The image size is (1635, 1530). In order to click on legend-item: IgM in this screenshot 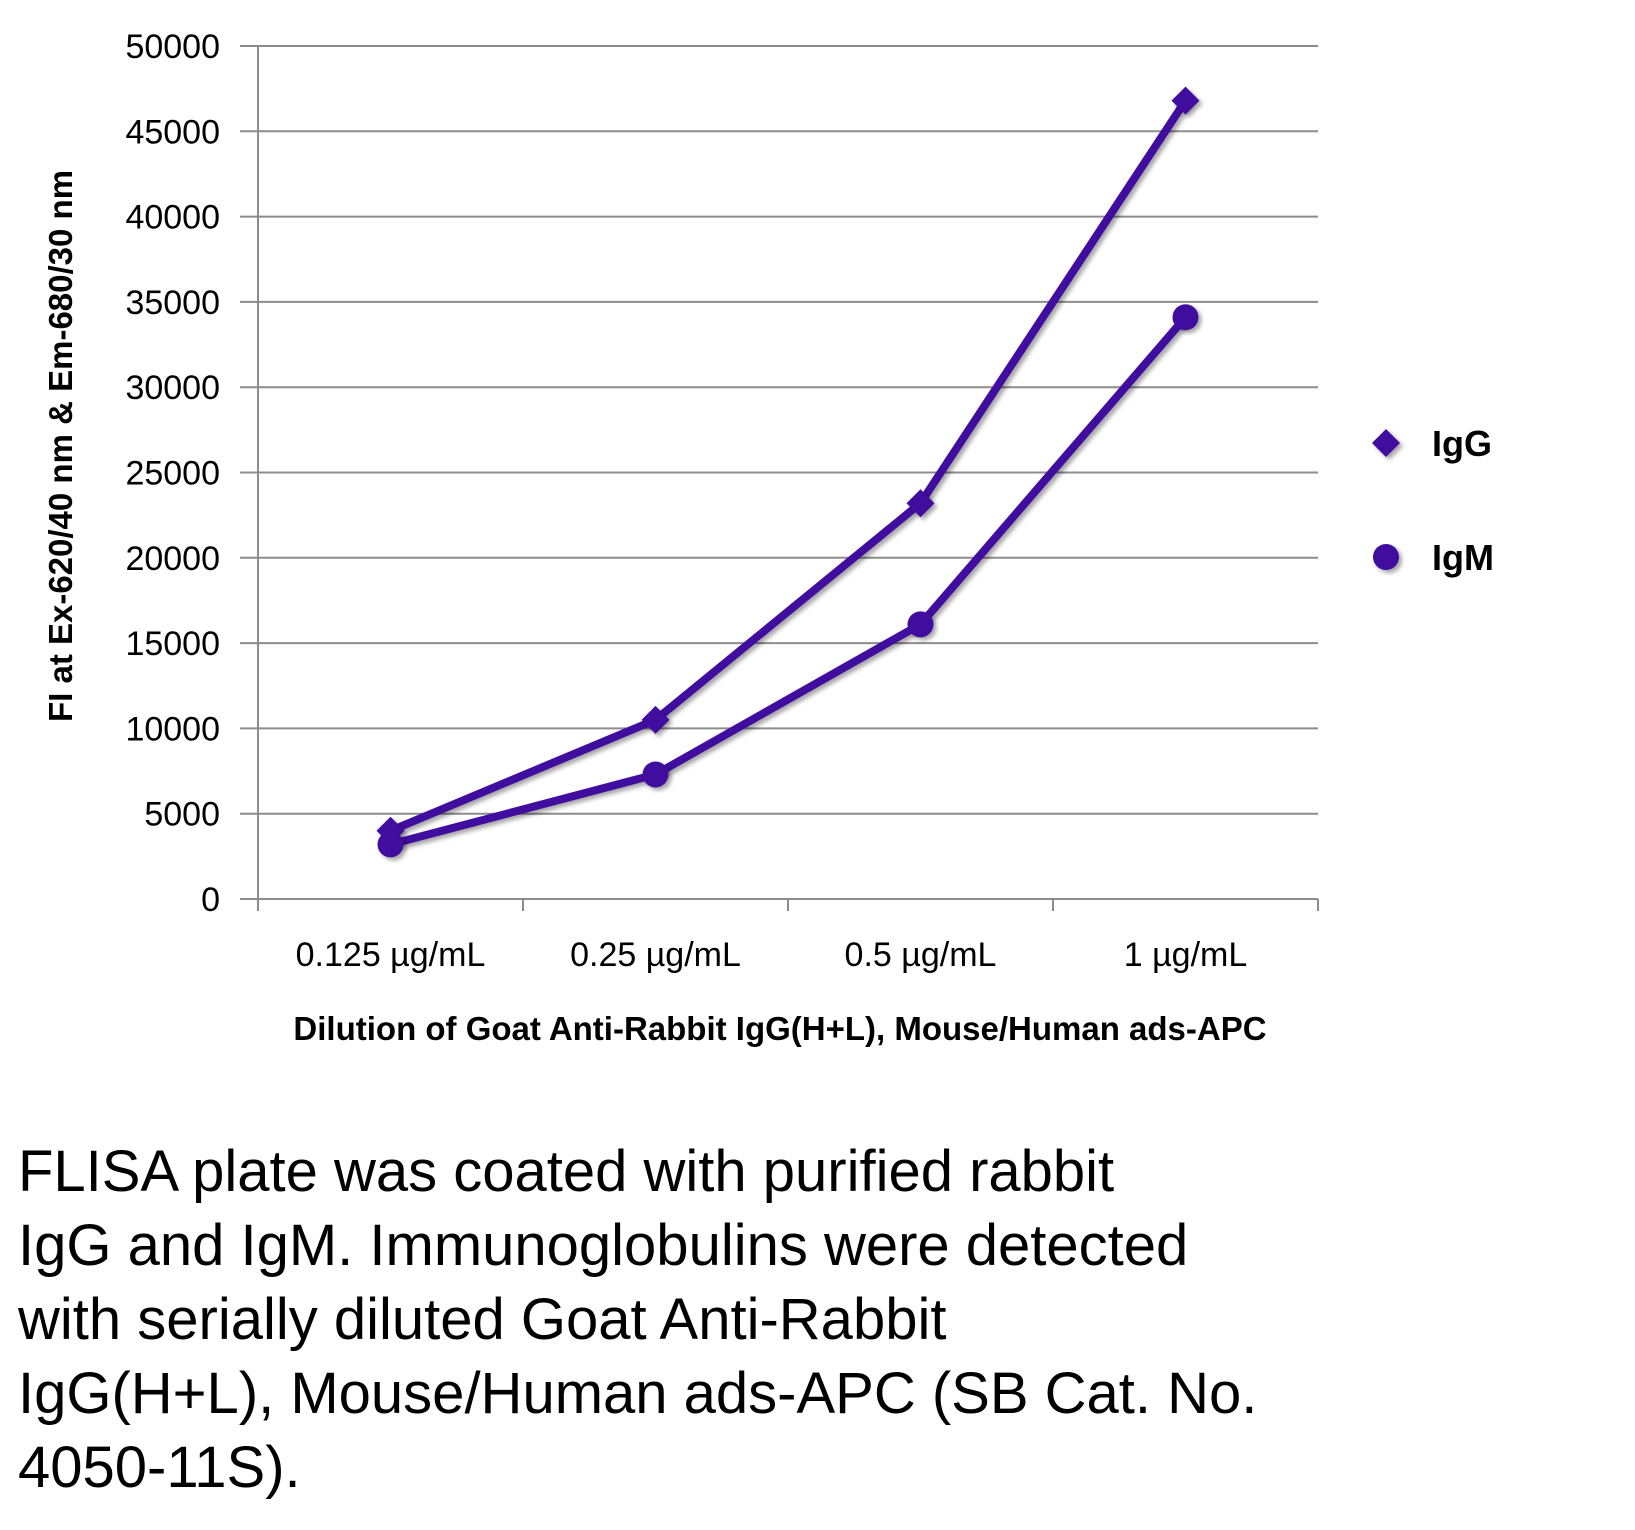, I will do `click(1417, 557)`.